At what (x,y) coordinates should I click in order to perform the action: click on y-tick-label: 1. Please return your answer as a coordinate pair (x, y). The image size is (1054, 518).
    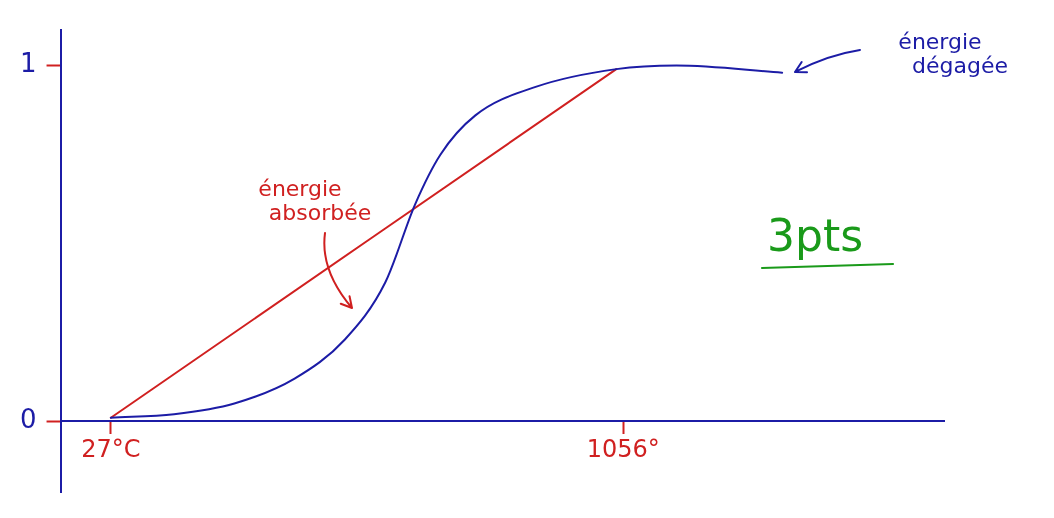
    Looking at the image, I should click on (28, 63).